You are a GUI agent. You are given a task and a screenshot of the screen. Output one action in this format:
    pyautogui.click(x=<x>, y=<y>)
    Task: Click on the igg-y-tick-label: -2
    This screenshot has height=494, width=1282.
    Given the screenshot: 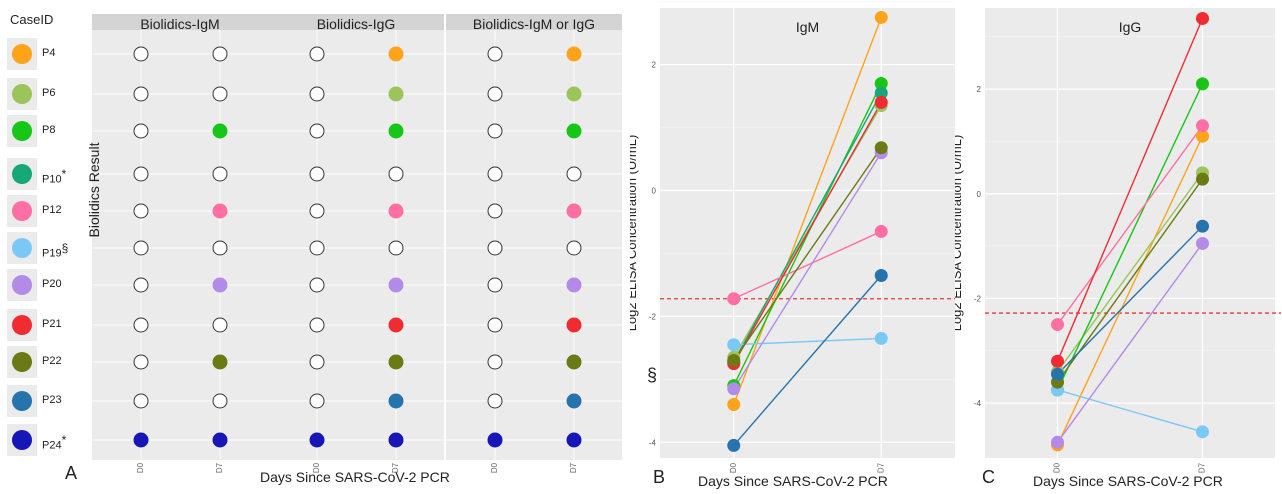 What is the action you would take?
    pyautogui.click(x=978, y=298)
    